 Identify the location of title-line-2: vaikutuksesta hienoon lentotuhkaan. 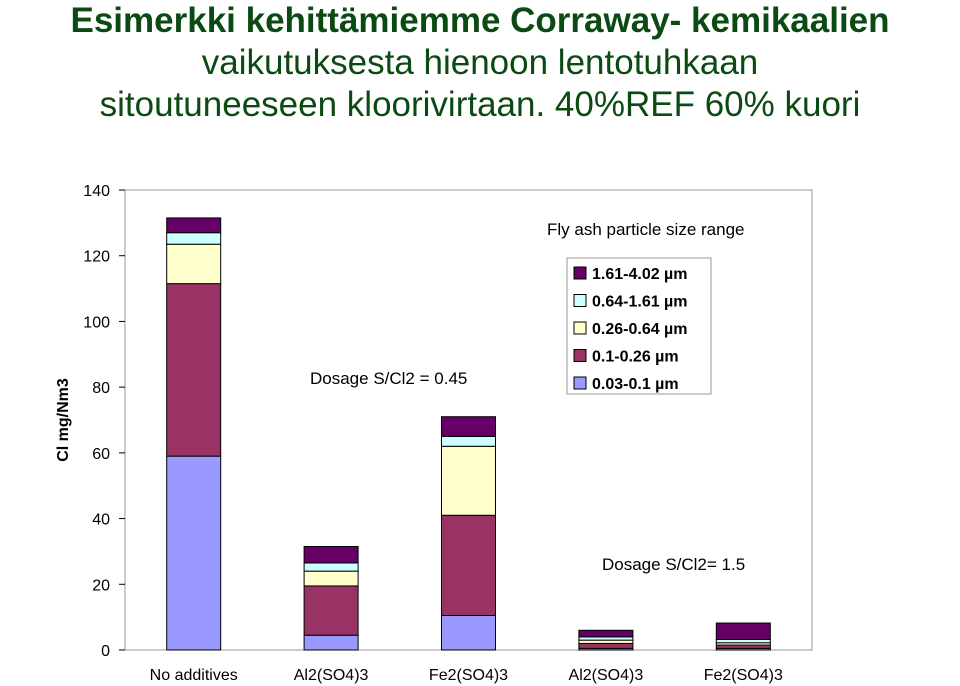
(480, 62).